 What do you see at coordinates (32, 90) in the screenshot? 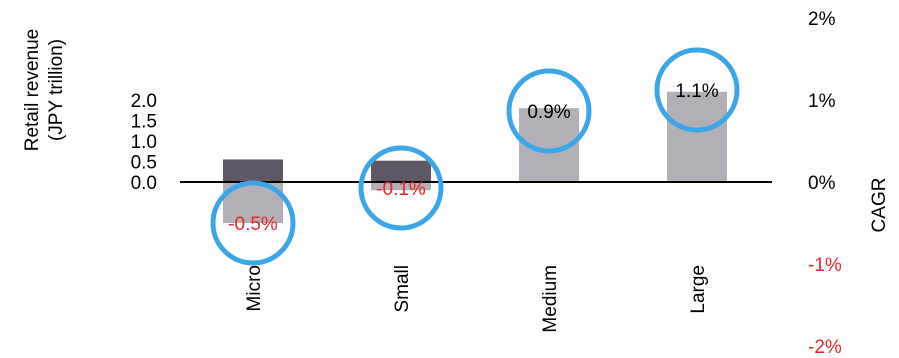
I see `y-axis-title-line: Retail revenue` at bounding box center [32, 90].